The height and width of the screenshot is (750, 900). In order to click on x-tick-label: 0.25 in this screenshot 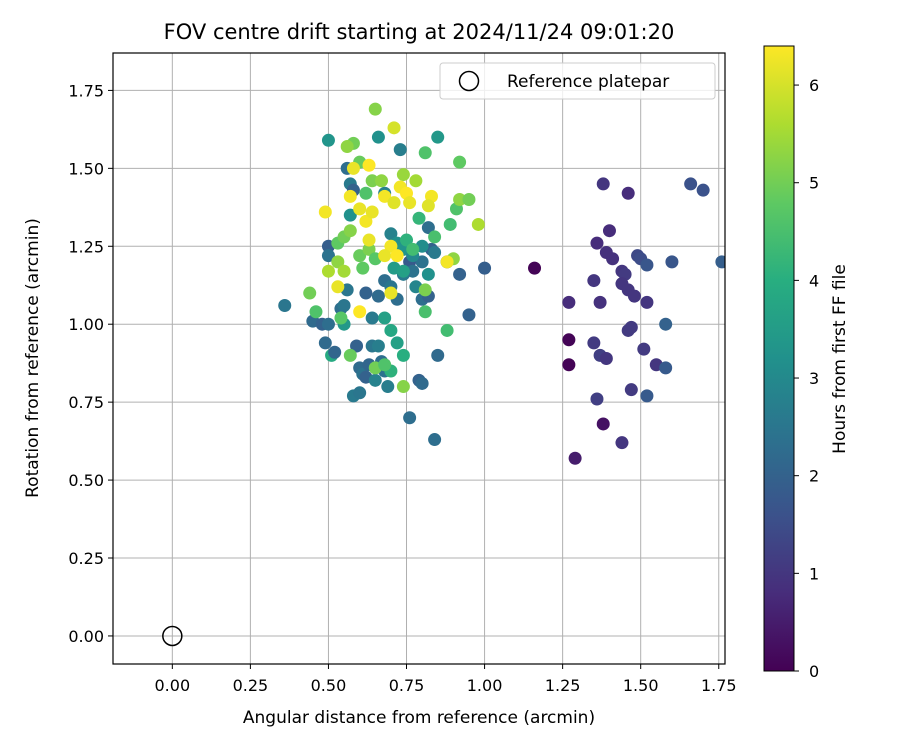, I will do `click(251, 685)`.